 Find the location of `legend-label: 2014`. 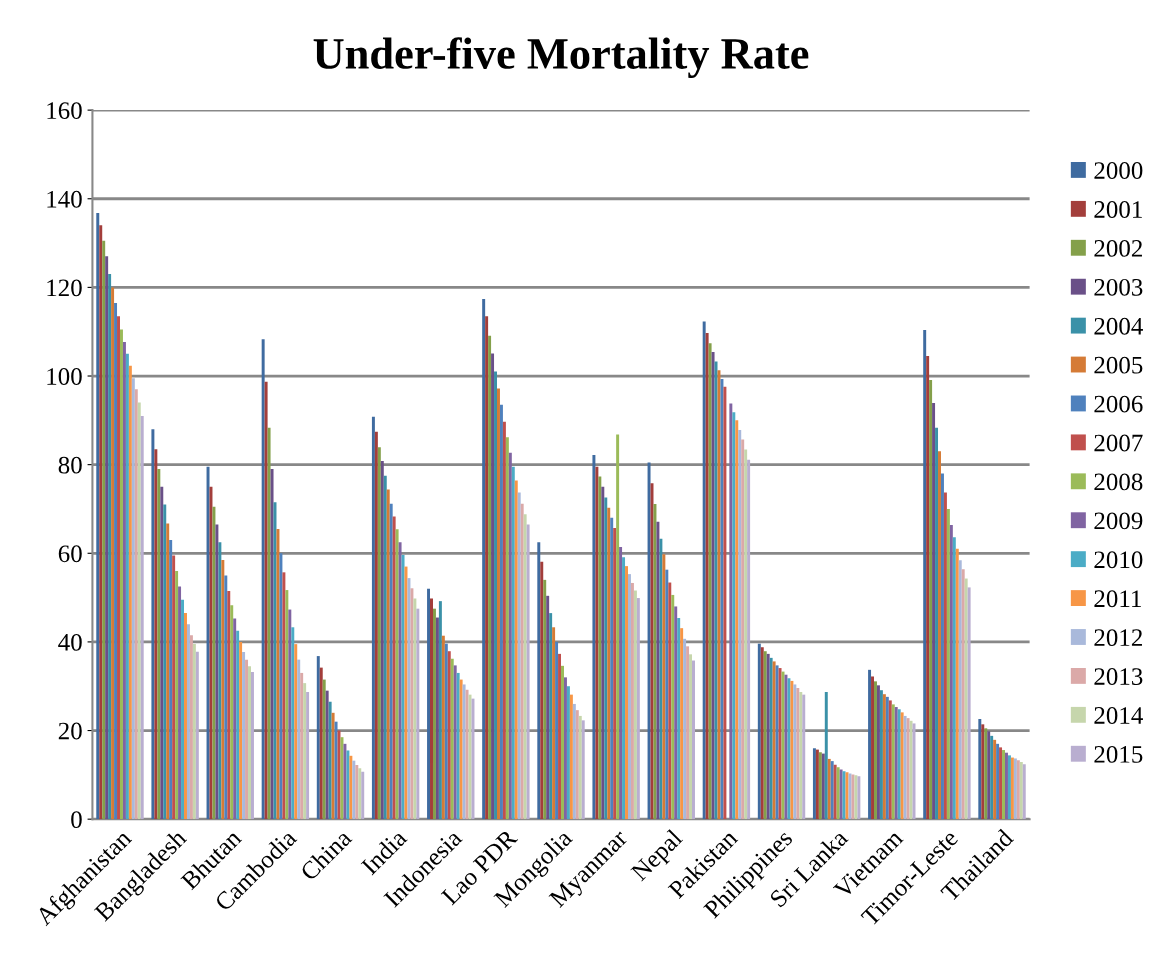

legend-label: 2014 is located at coordinates (1118, 715).